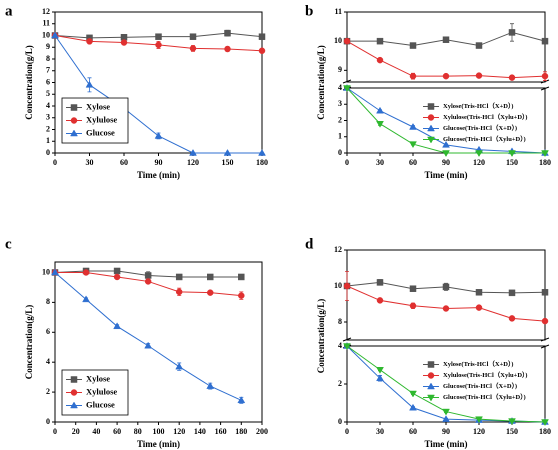 The image size is (558, 450). Describe the element at coordinates (159, 162) in the screenshot. I see `x-tick-label: 90` at that location.